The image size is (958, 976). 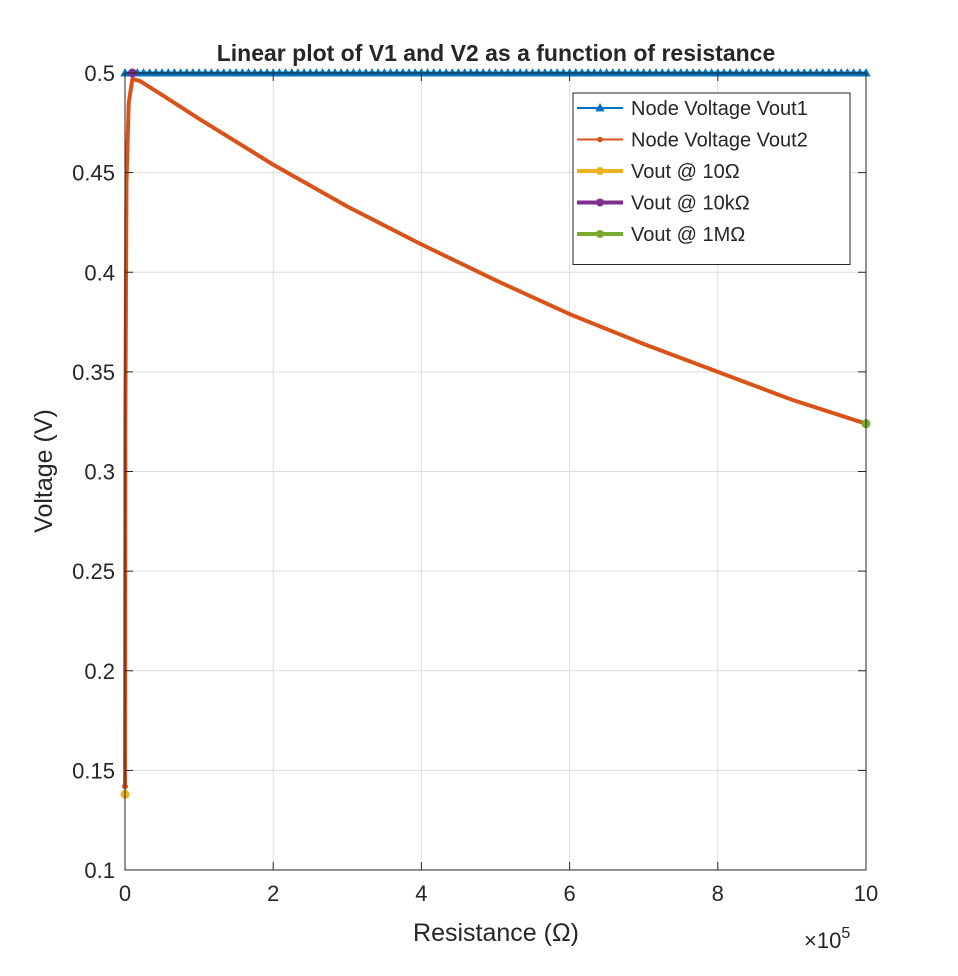 What do you see at coordinates (44, 471) in the screenshot?
I see `y-axis-label: Voltage (V)` at bounding box center [44, 471].